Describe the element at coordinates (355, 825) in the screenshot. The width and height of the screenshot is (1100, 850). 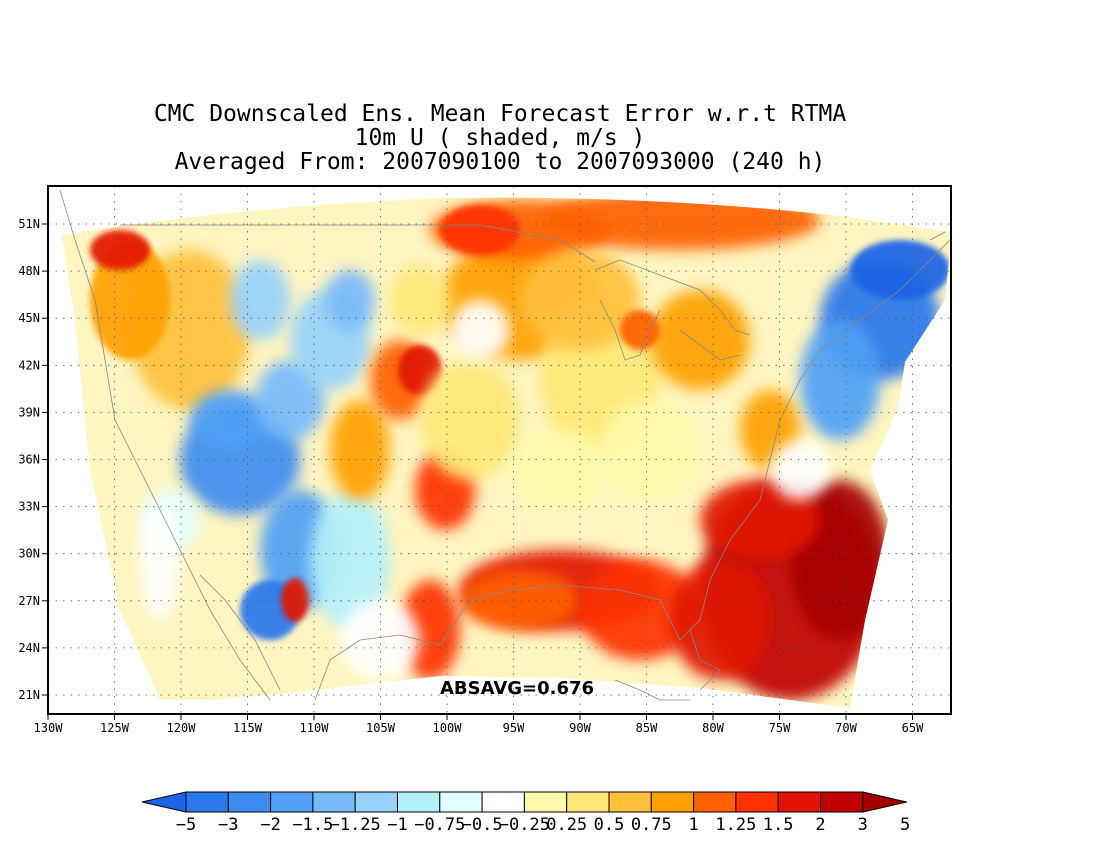
I see `colorbar-label: −1.25` at that location.